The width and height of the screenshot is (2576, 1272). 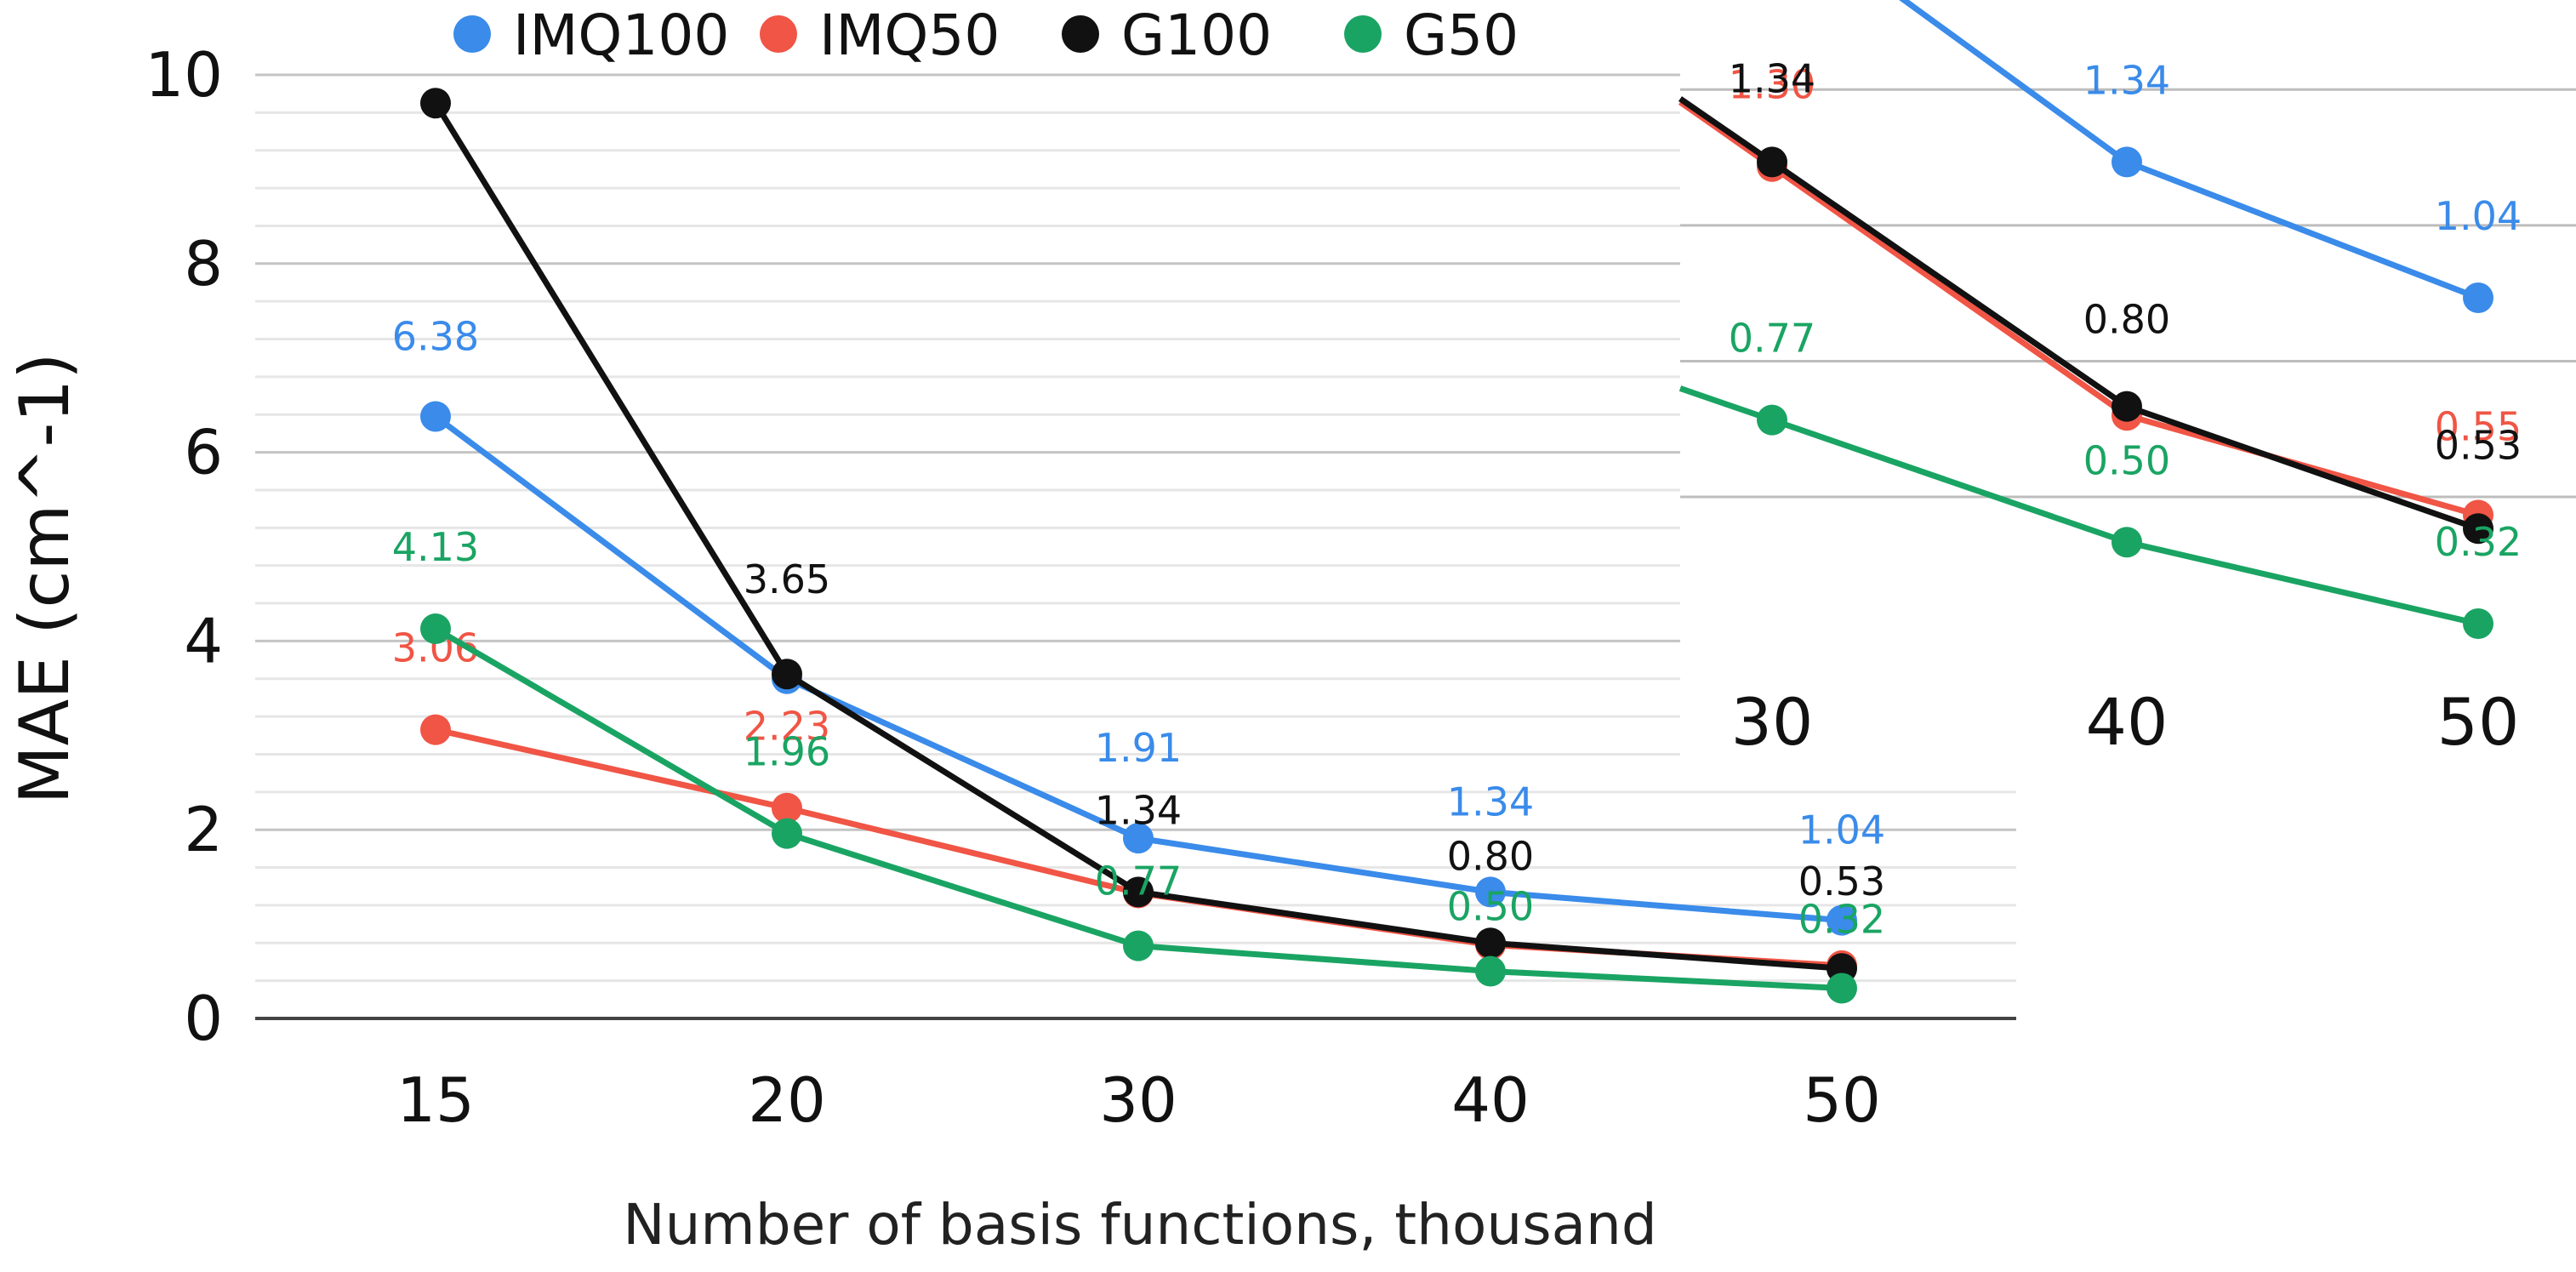 I want to click on inset-series-g50: 0.77 0.50 0.32, so click(x=2100, y=477).